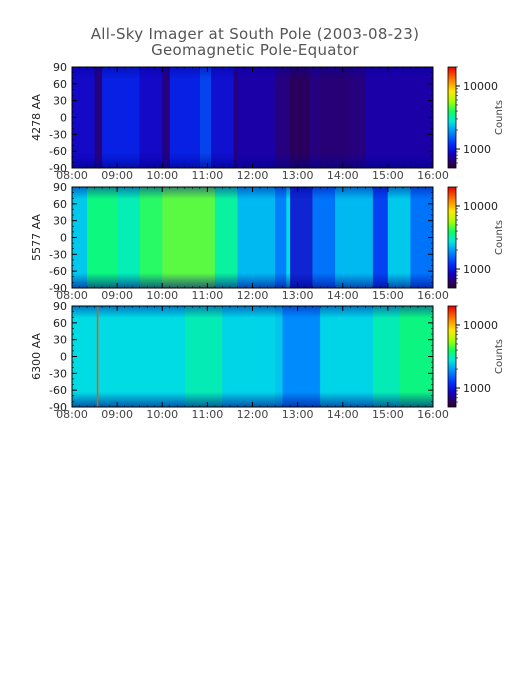 This screenshot has width=510, height=680. I want to click on y-axis-label: 4278 AA, so click(36, 117).